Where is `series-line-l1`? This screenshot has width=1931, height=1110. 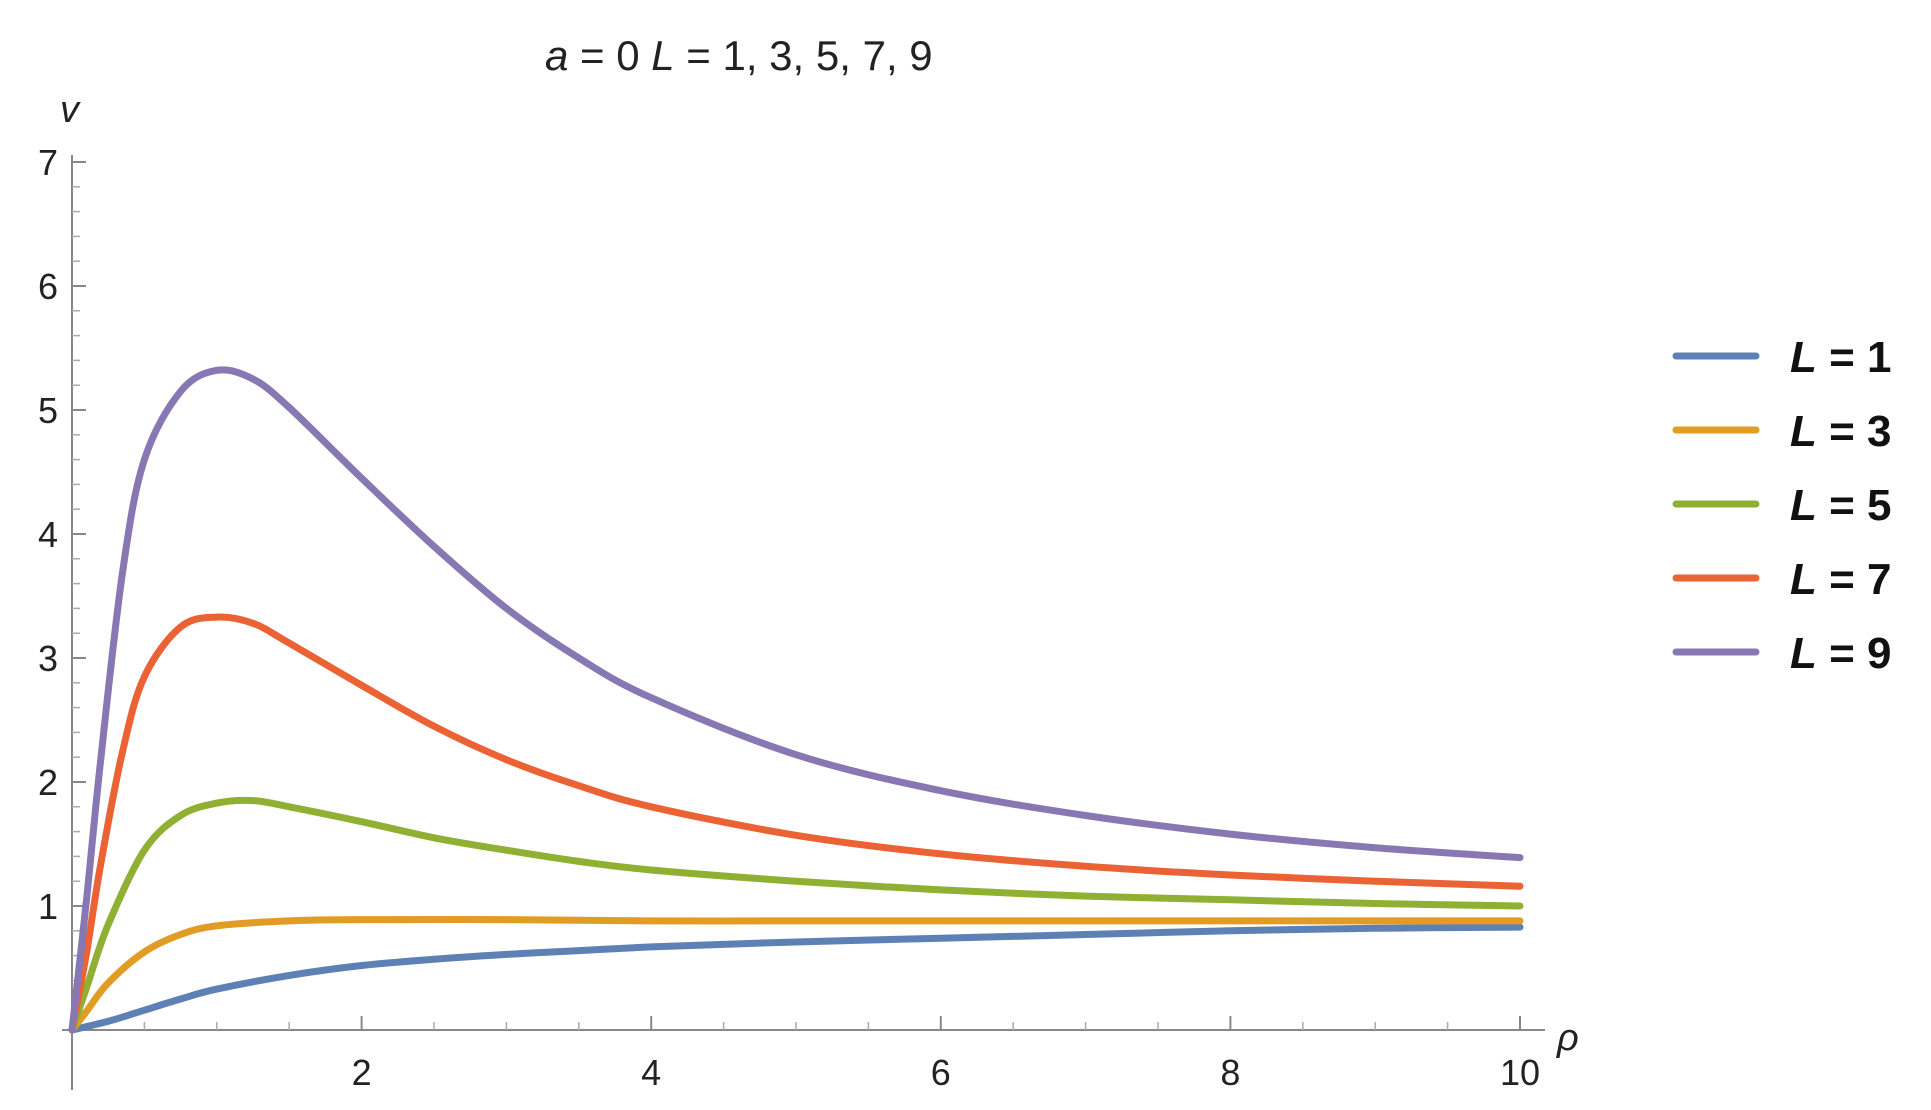 series-line-l1 is located at coordinates (796, 978).